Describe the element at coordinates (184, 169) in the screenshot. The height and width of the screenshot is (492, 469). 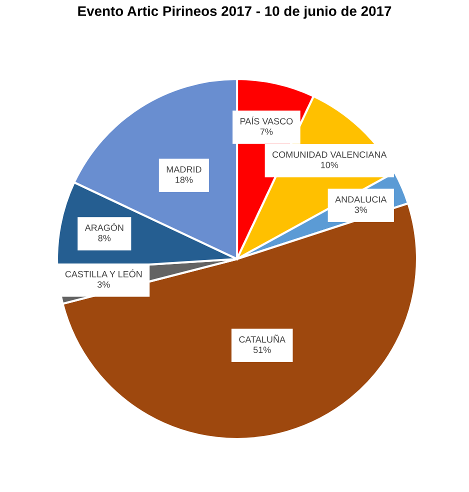
I see `slice-label: MADRID` at that location.